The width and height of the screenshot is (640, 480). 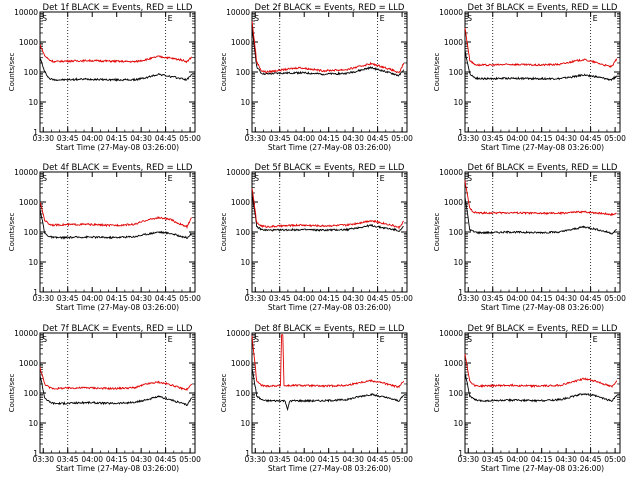 I want to click on plot-title: Det 4f BLACK = Events, RED = LLD, so click(x=118, y=168).